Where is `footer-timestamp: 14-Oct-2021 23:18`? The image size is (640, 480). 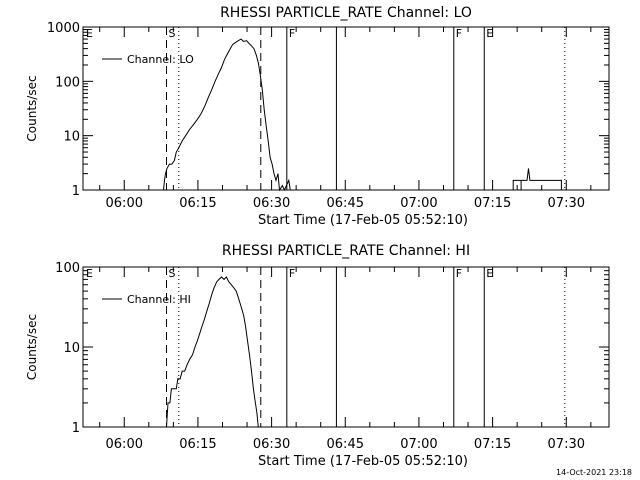
footer-timestamp: 14-Oct-2021 23:18 is located at coordinates (594, 472).